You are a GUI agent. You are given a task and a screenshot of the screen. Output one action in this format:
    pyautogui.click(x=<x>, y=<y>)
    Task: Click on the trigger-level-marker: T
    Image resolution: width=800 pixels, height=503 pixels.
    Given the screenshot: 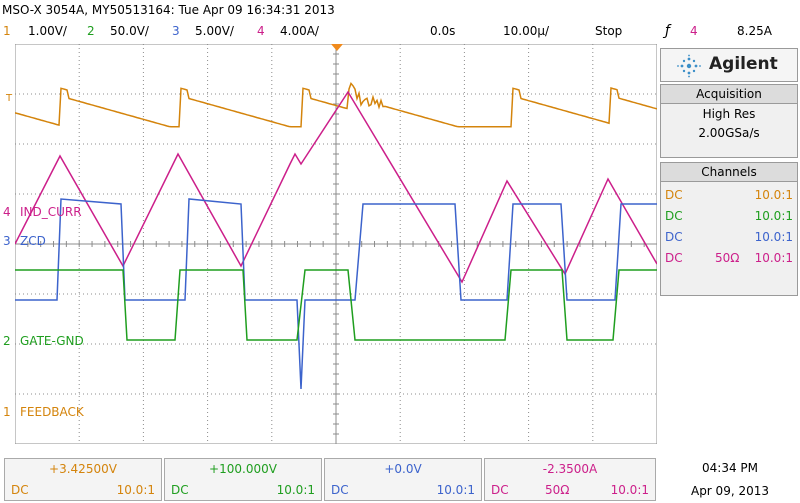 What is the action you would take?
    pyautogui.click(x=9, y=98)
    